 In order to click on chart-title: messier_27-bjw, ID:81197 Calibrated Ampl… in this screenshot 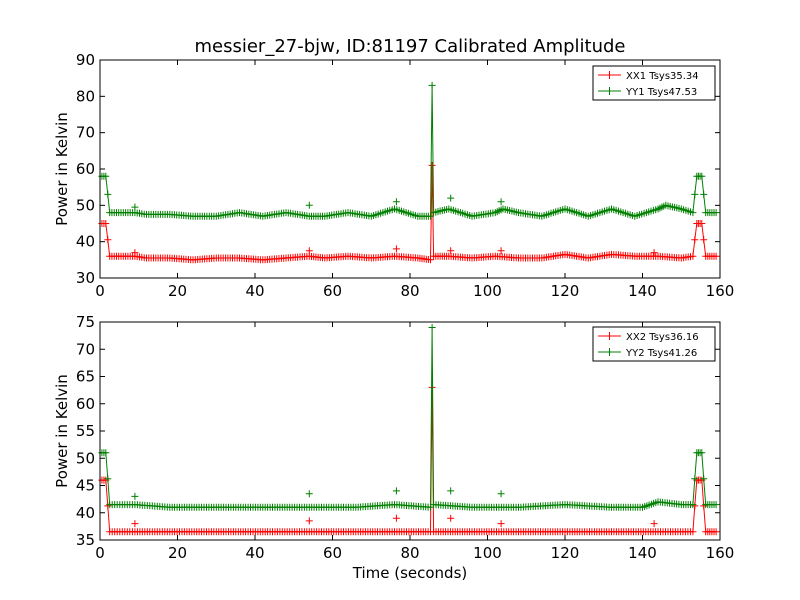, I will do `click(409, 46)`.